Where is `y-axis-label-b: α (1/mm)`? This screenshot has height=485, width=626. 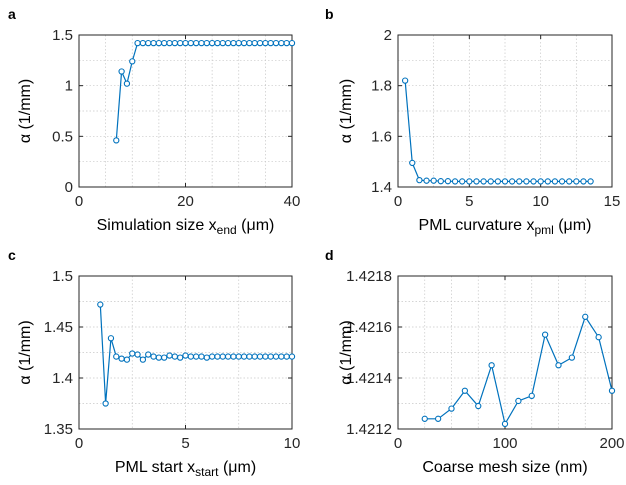
y-axis-label-b: α (1/mm) is located at coordinates (346, 111).